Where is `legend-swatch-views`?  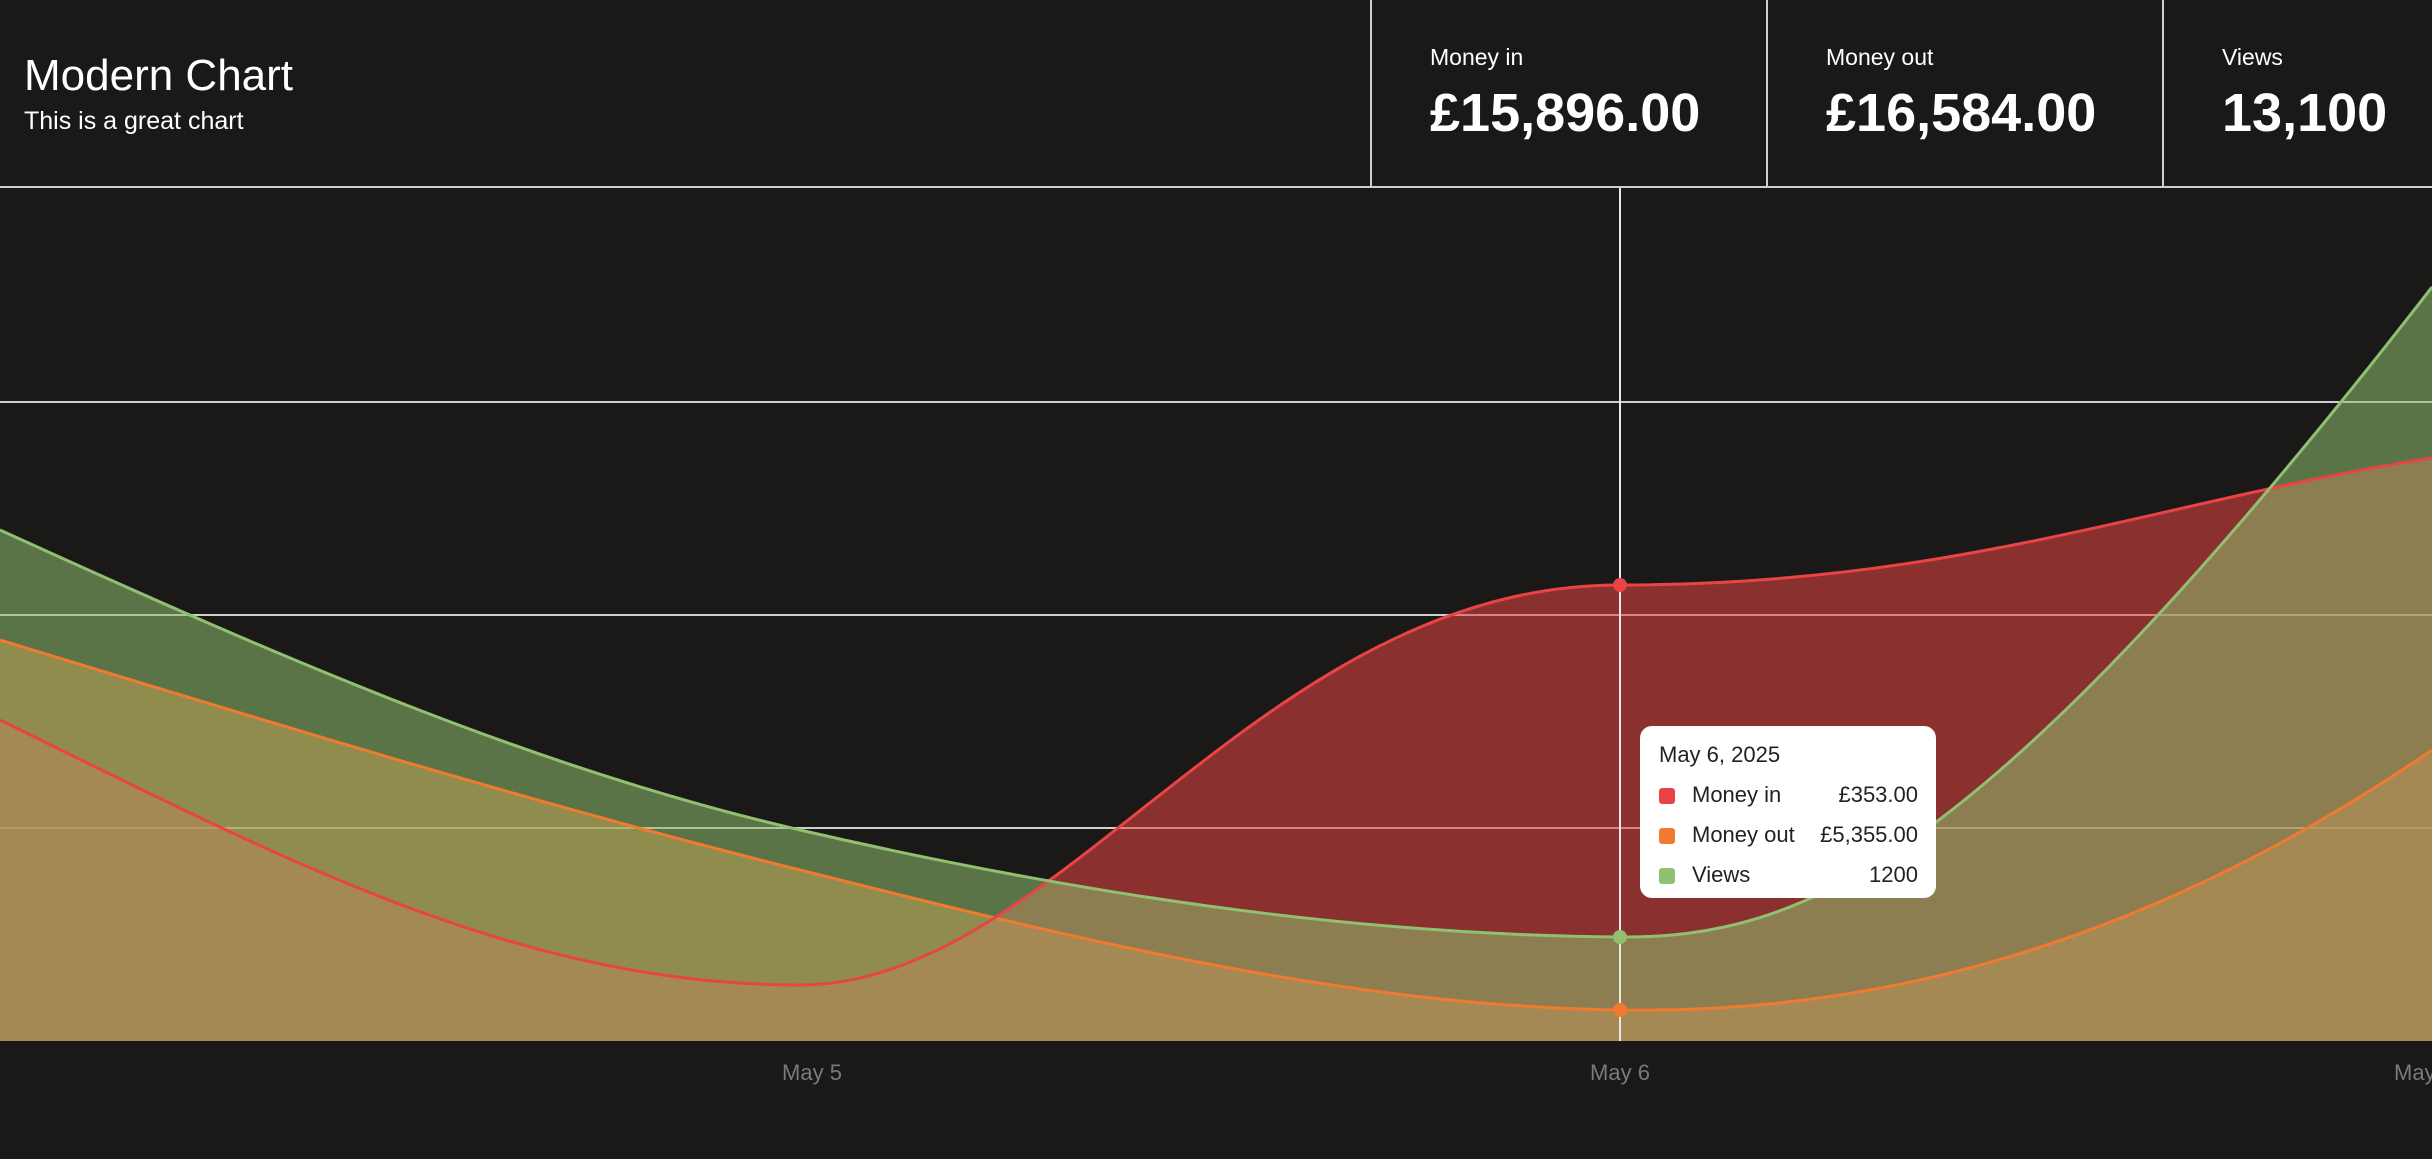 legend-swatch-views is located at coordinates (1667, 876).